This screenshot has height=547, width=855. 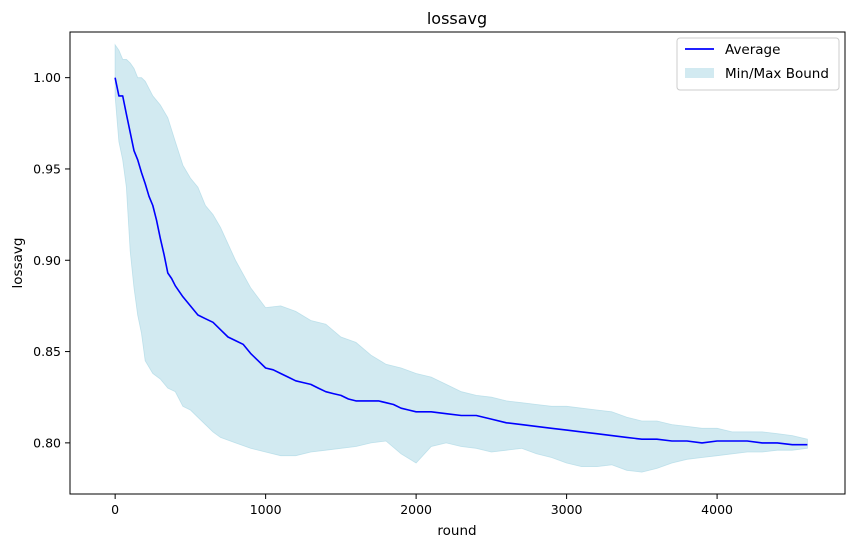 I want to click on legend: Average Min/Max Bound, so click(x=758, y=64).